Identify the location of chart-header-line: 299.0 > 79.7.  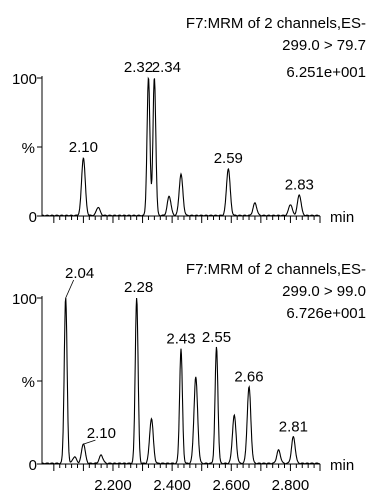
(324, 45).